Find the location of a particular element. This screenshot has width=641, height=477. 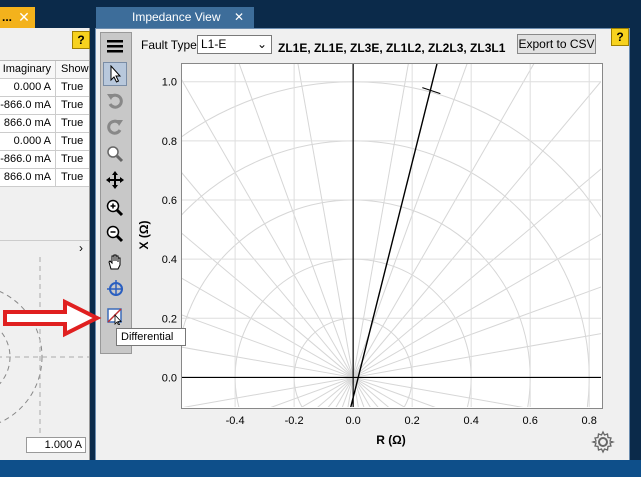

y-tick-label: 1.0 is located at coordinates (169, 83).